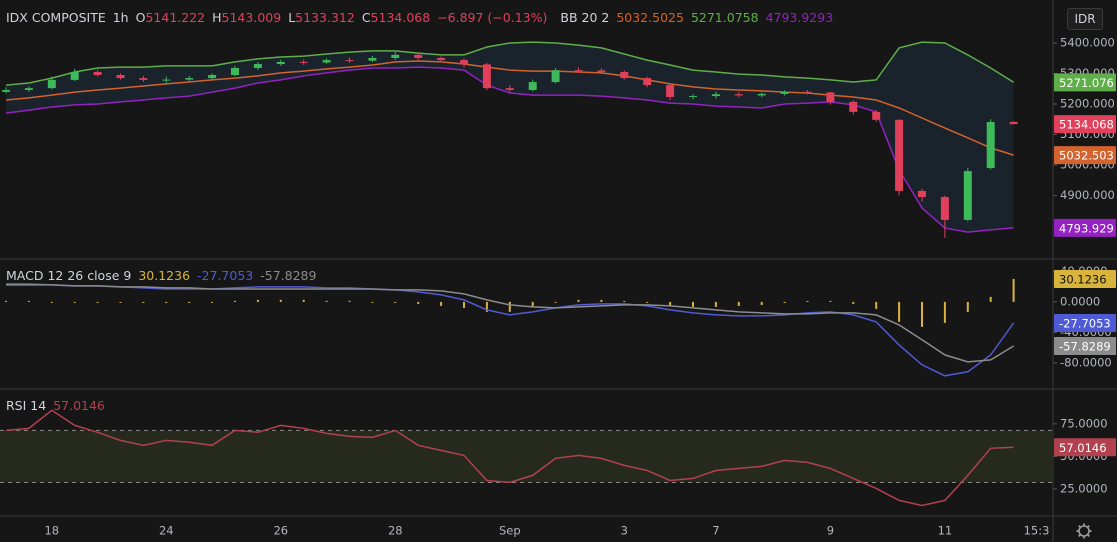  What do you see at coordinates (251, 17) in the screenshot?
I see `ohlc-value: 5143.009` at bounding box center [251, 17].